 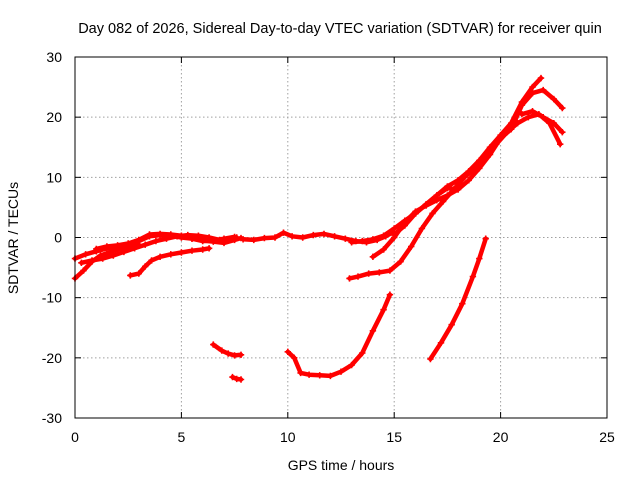 I want to click on y-tick-label: 20, so click(x=54, y=117).